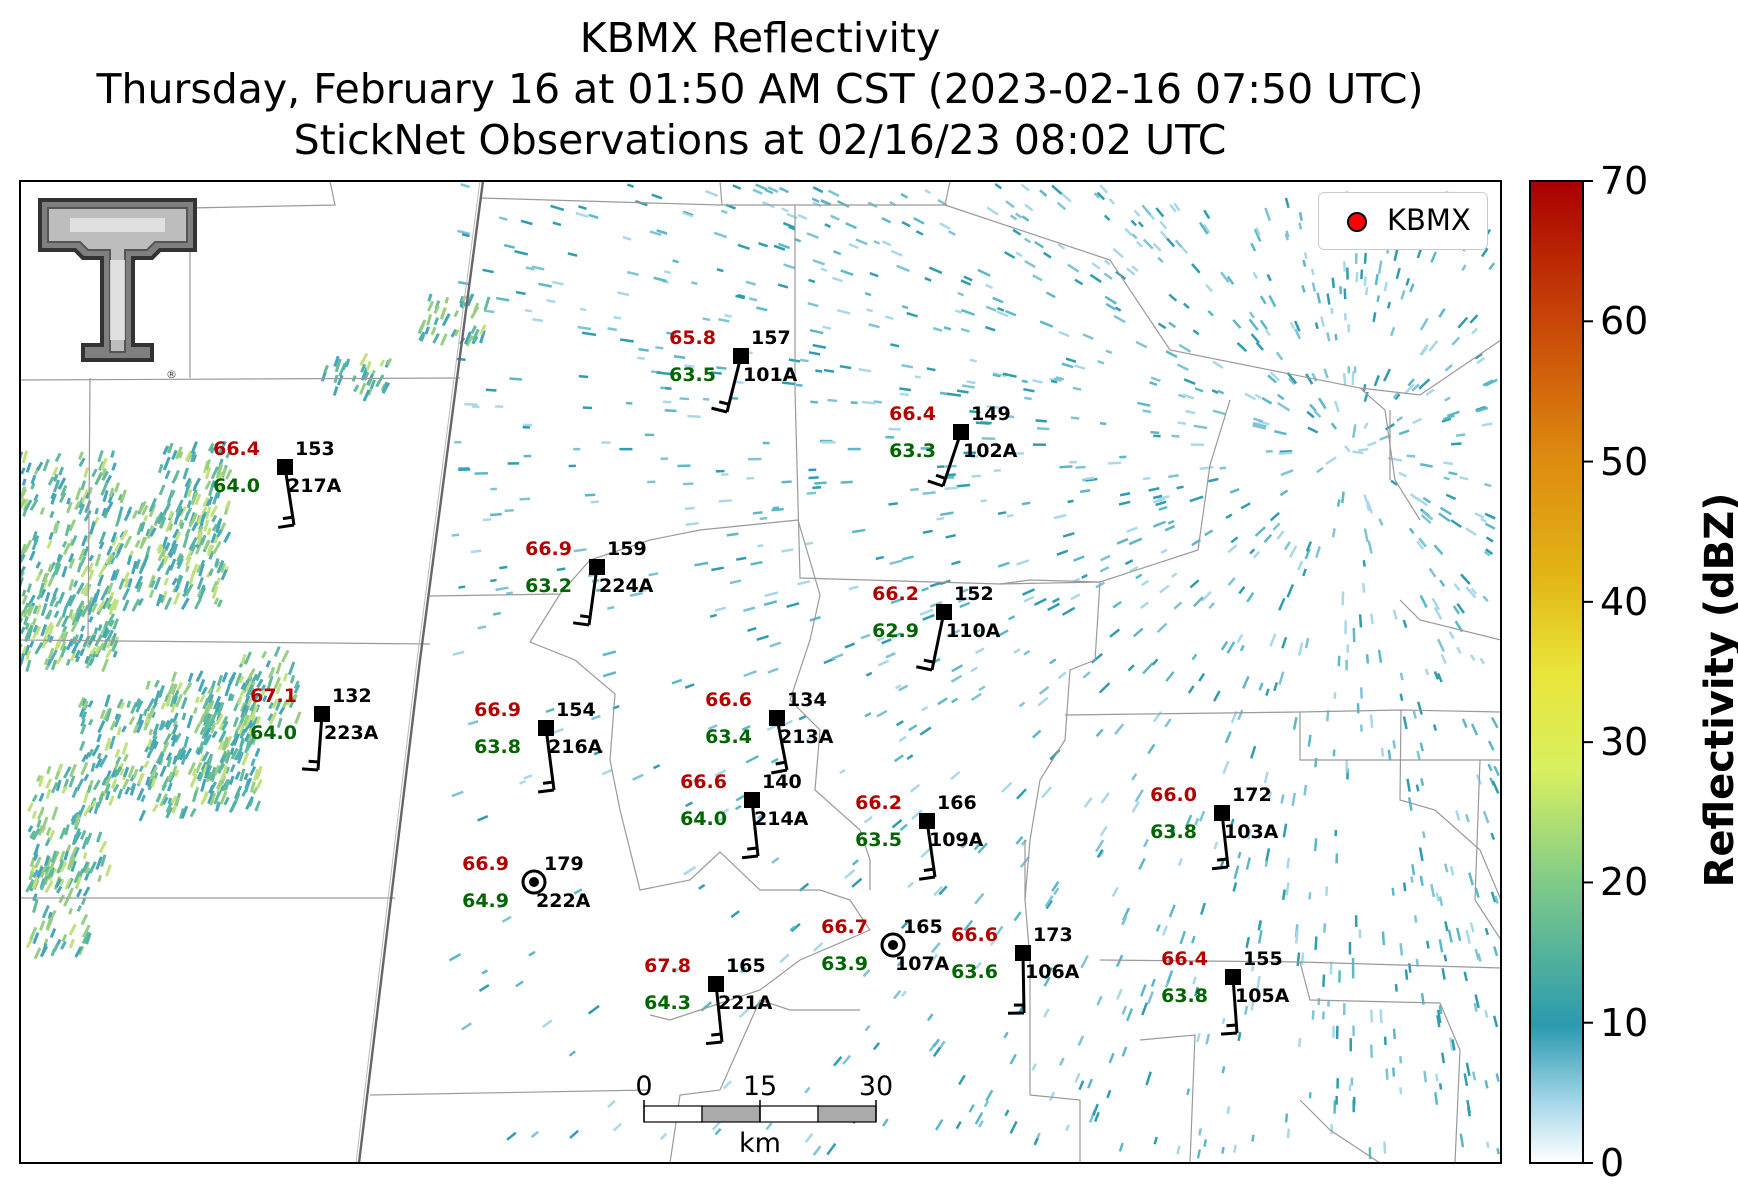 This screenshot has width=1738, height=1201. Describe the element at coordinates (352, 696) in the screenshot. I see `station-number: 132` at that location.